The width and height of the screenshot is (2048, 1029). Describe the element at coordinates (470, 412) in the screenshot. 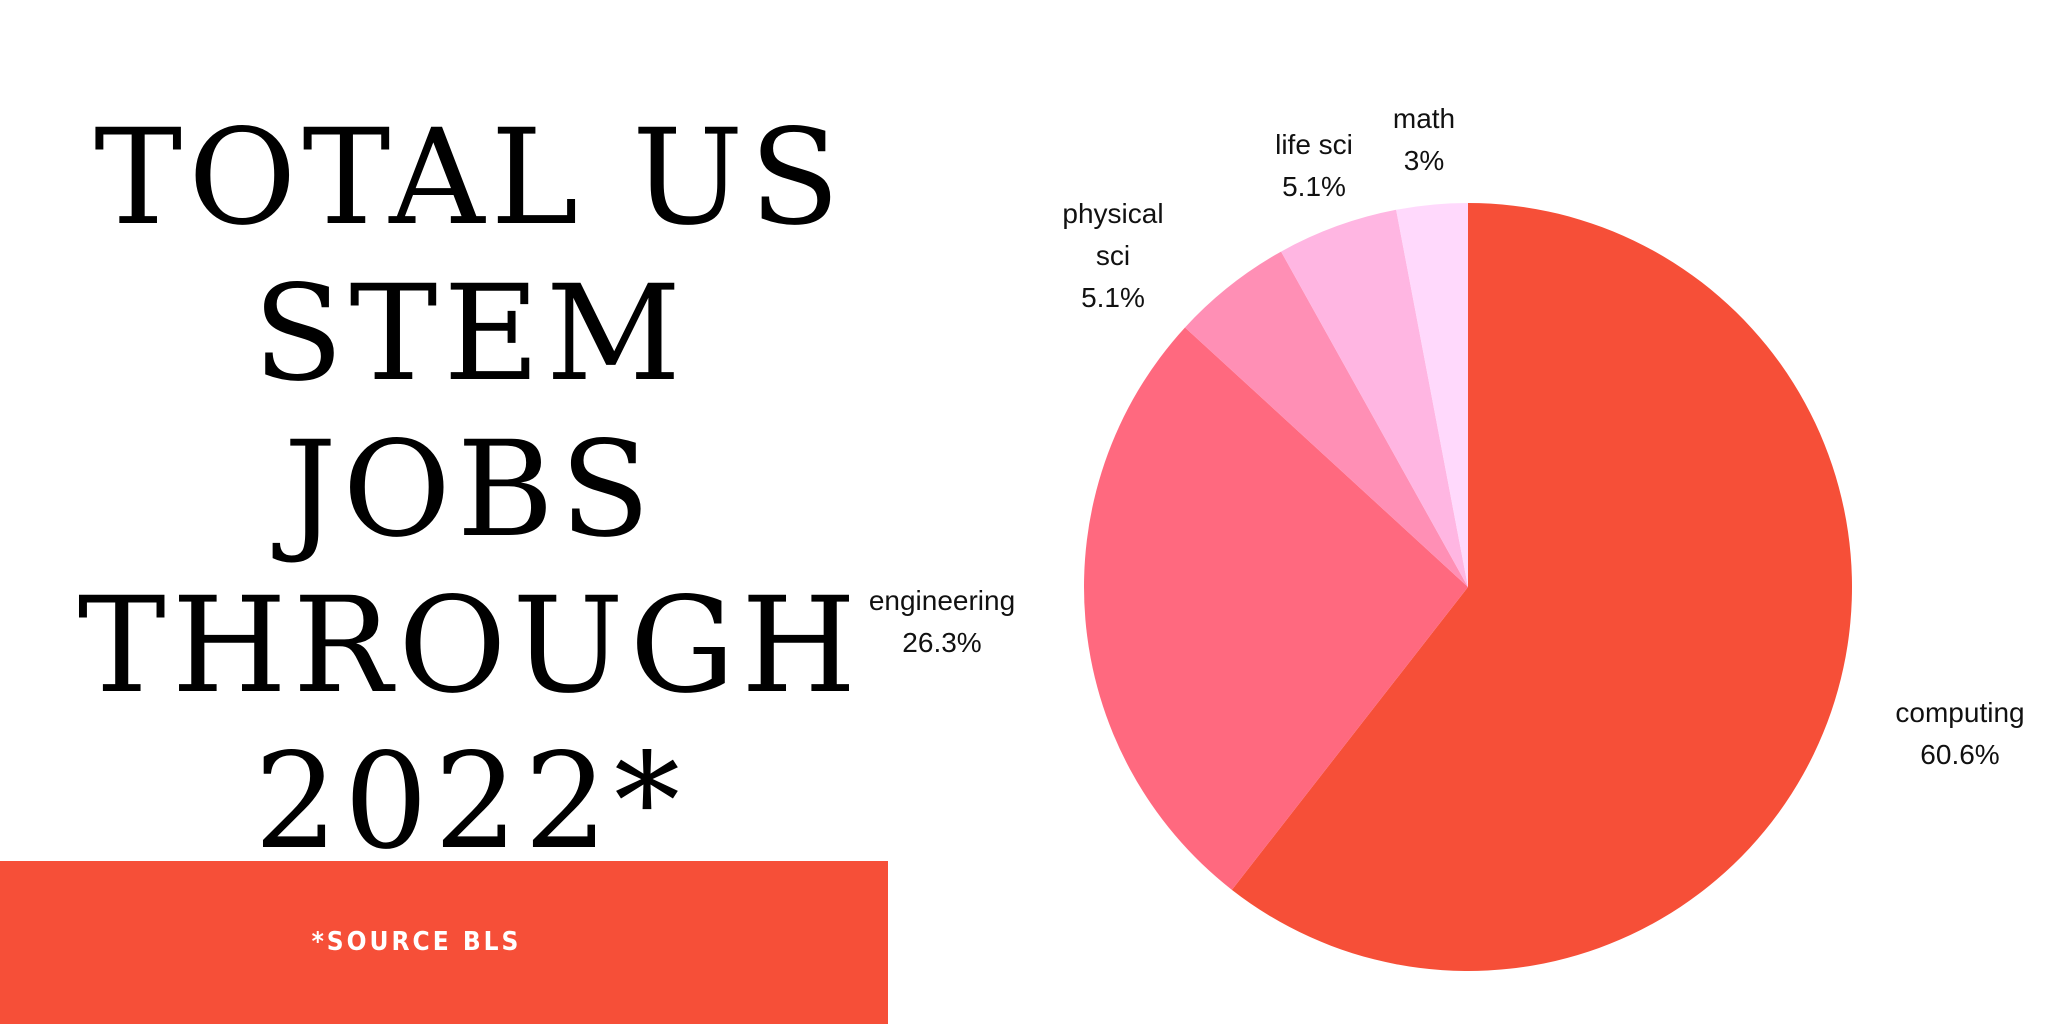

I see `title-line-2: STEM JOBS` at that location.